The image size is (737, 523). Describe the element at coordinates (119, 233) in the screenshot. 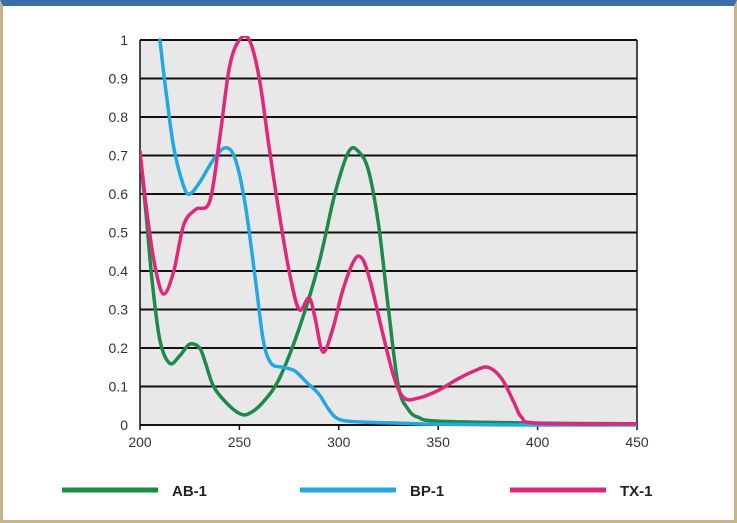

I see `y-tick-label: 0.5` at that location.